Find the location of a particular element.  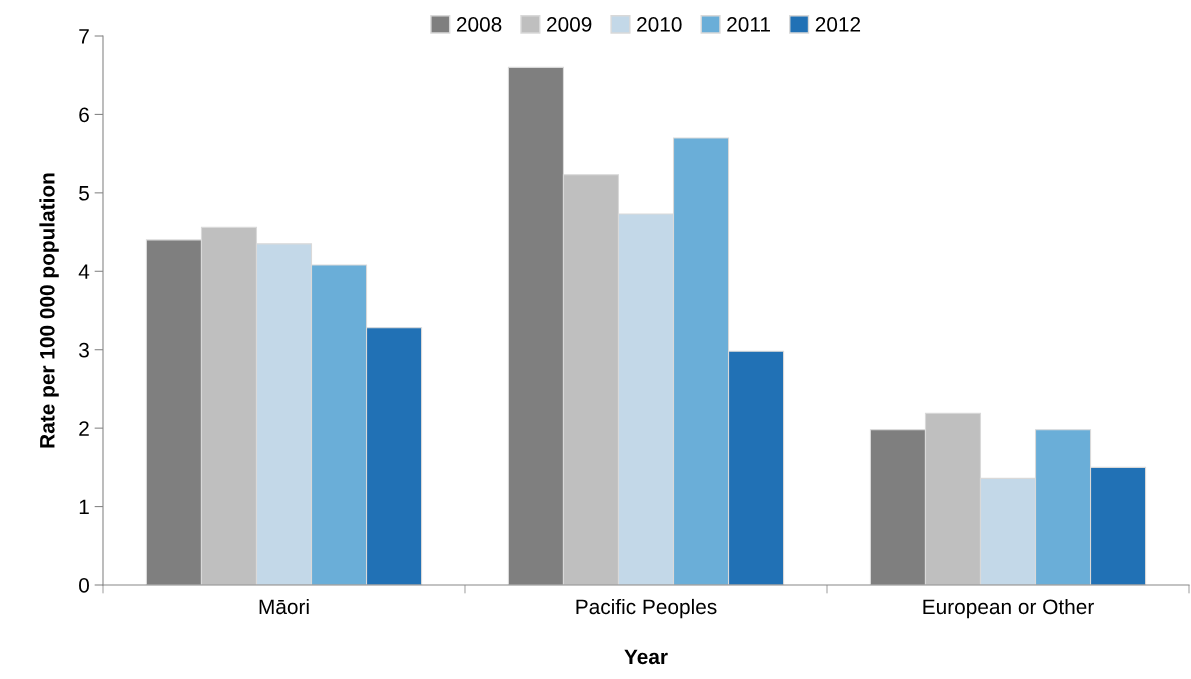

y-tick-label: 6 is located at coordinates (84, 115).